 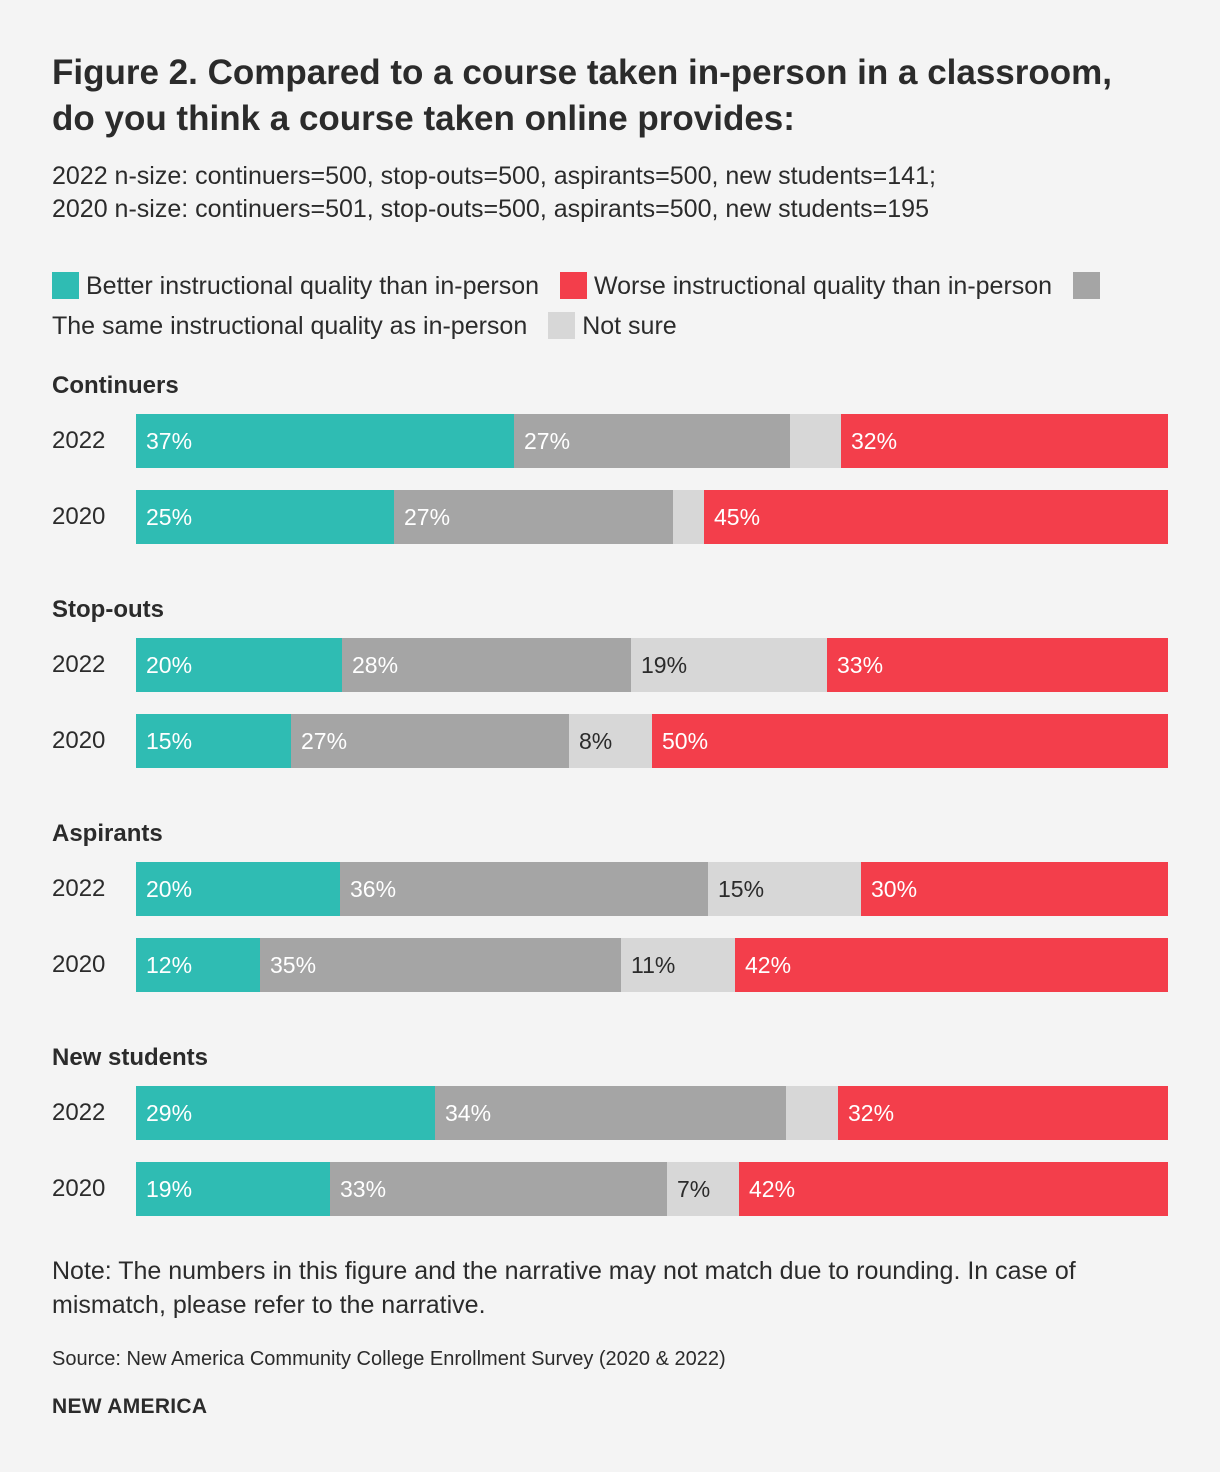 What do you see at coordinates (265, 517) in the screenshot?
I see `bar-segment-better: 25%` at bounding box center [265, 517].